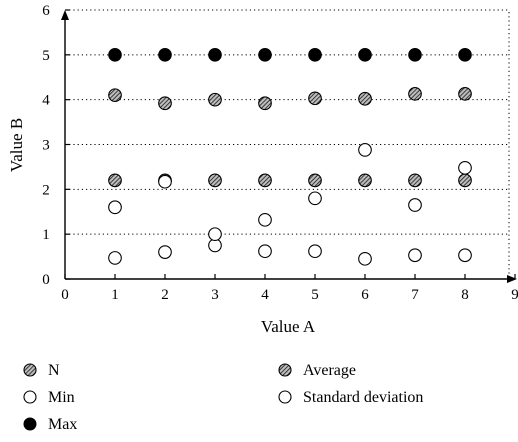  Describe the element at coordinates (30, 397) in the screenshot. I see `legend-marker-min` at that location.